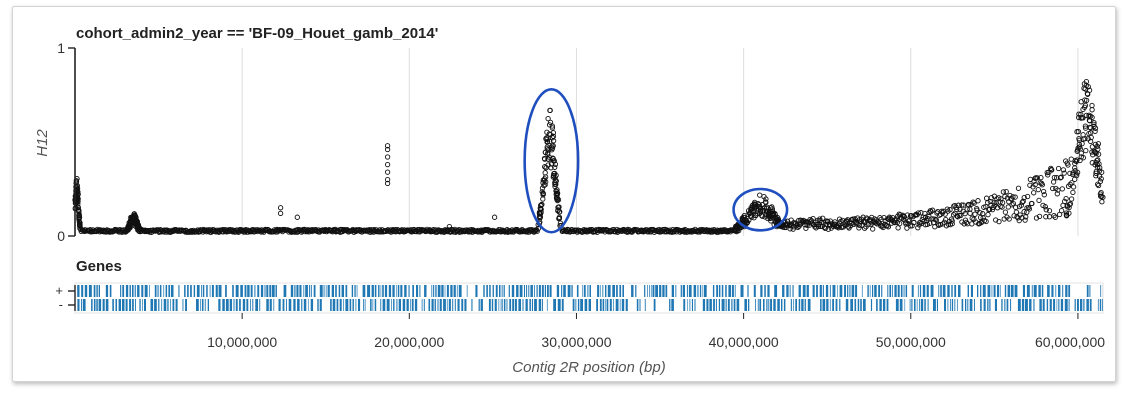  What do you see at coordinates (242, 342) in the screenshot?
I see `x-tick-label: 10,000,000` at bounding box center [242, 342].